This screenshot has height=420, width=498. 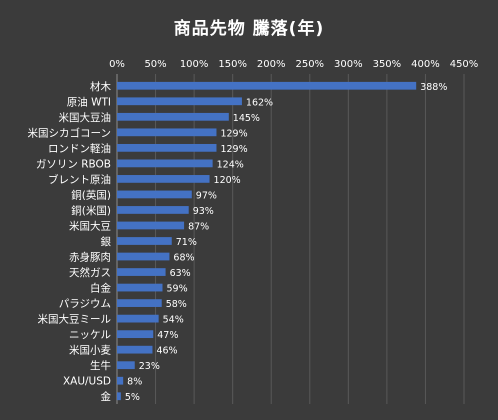 I want to click on data-label: 71%, so click(x=186, y=242).